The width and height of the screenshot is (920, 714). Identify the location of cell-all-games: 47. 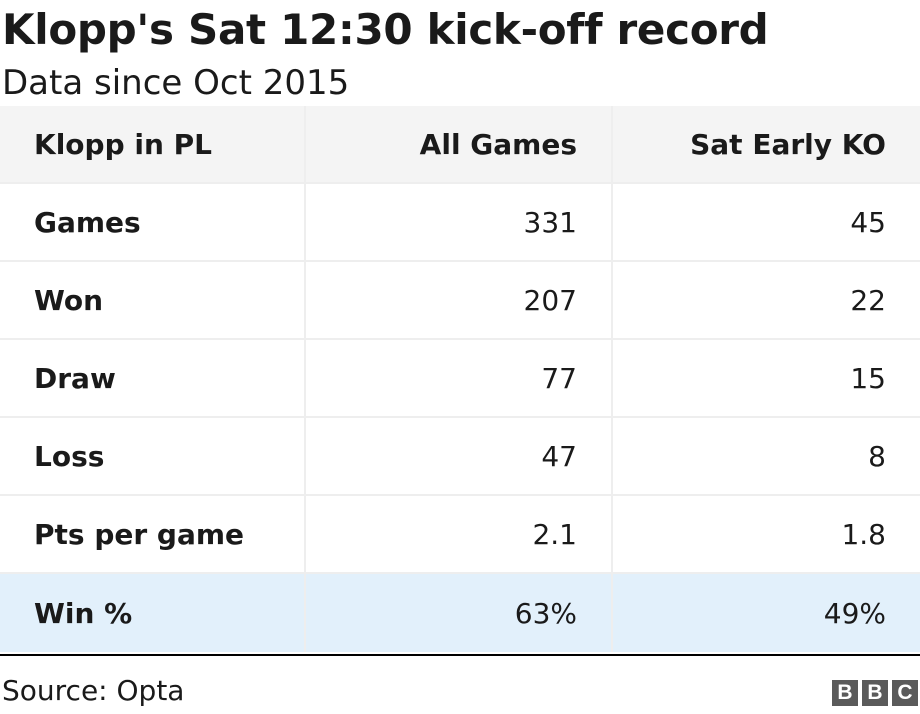
(459, 456).